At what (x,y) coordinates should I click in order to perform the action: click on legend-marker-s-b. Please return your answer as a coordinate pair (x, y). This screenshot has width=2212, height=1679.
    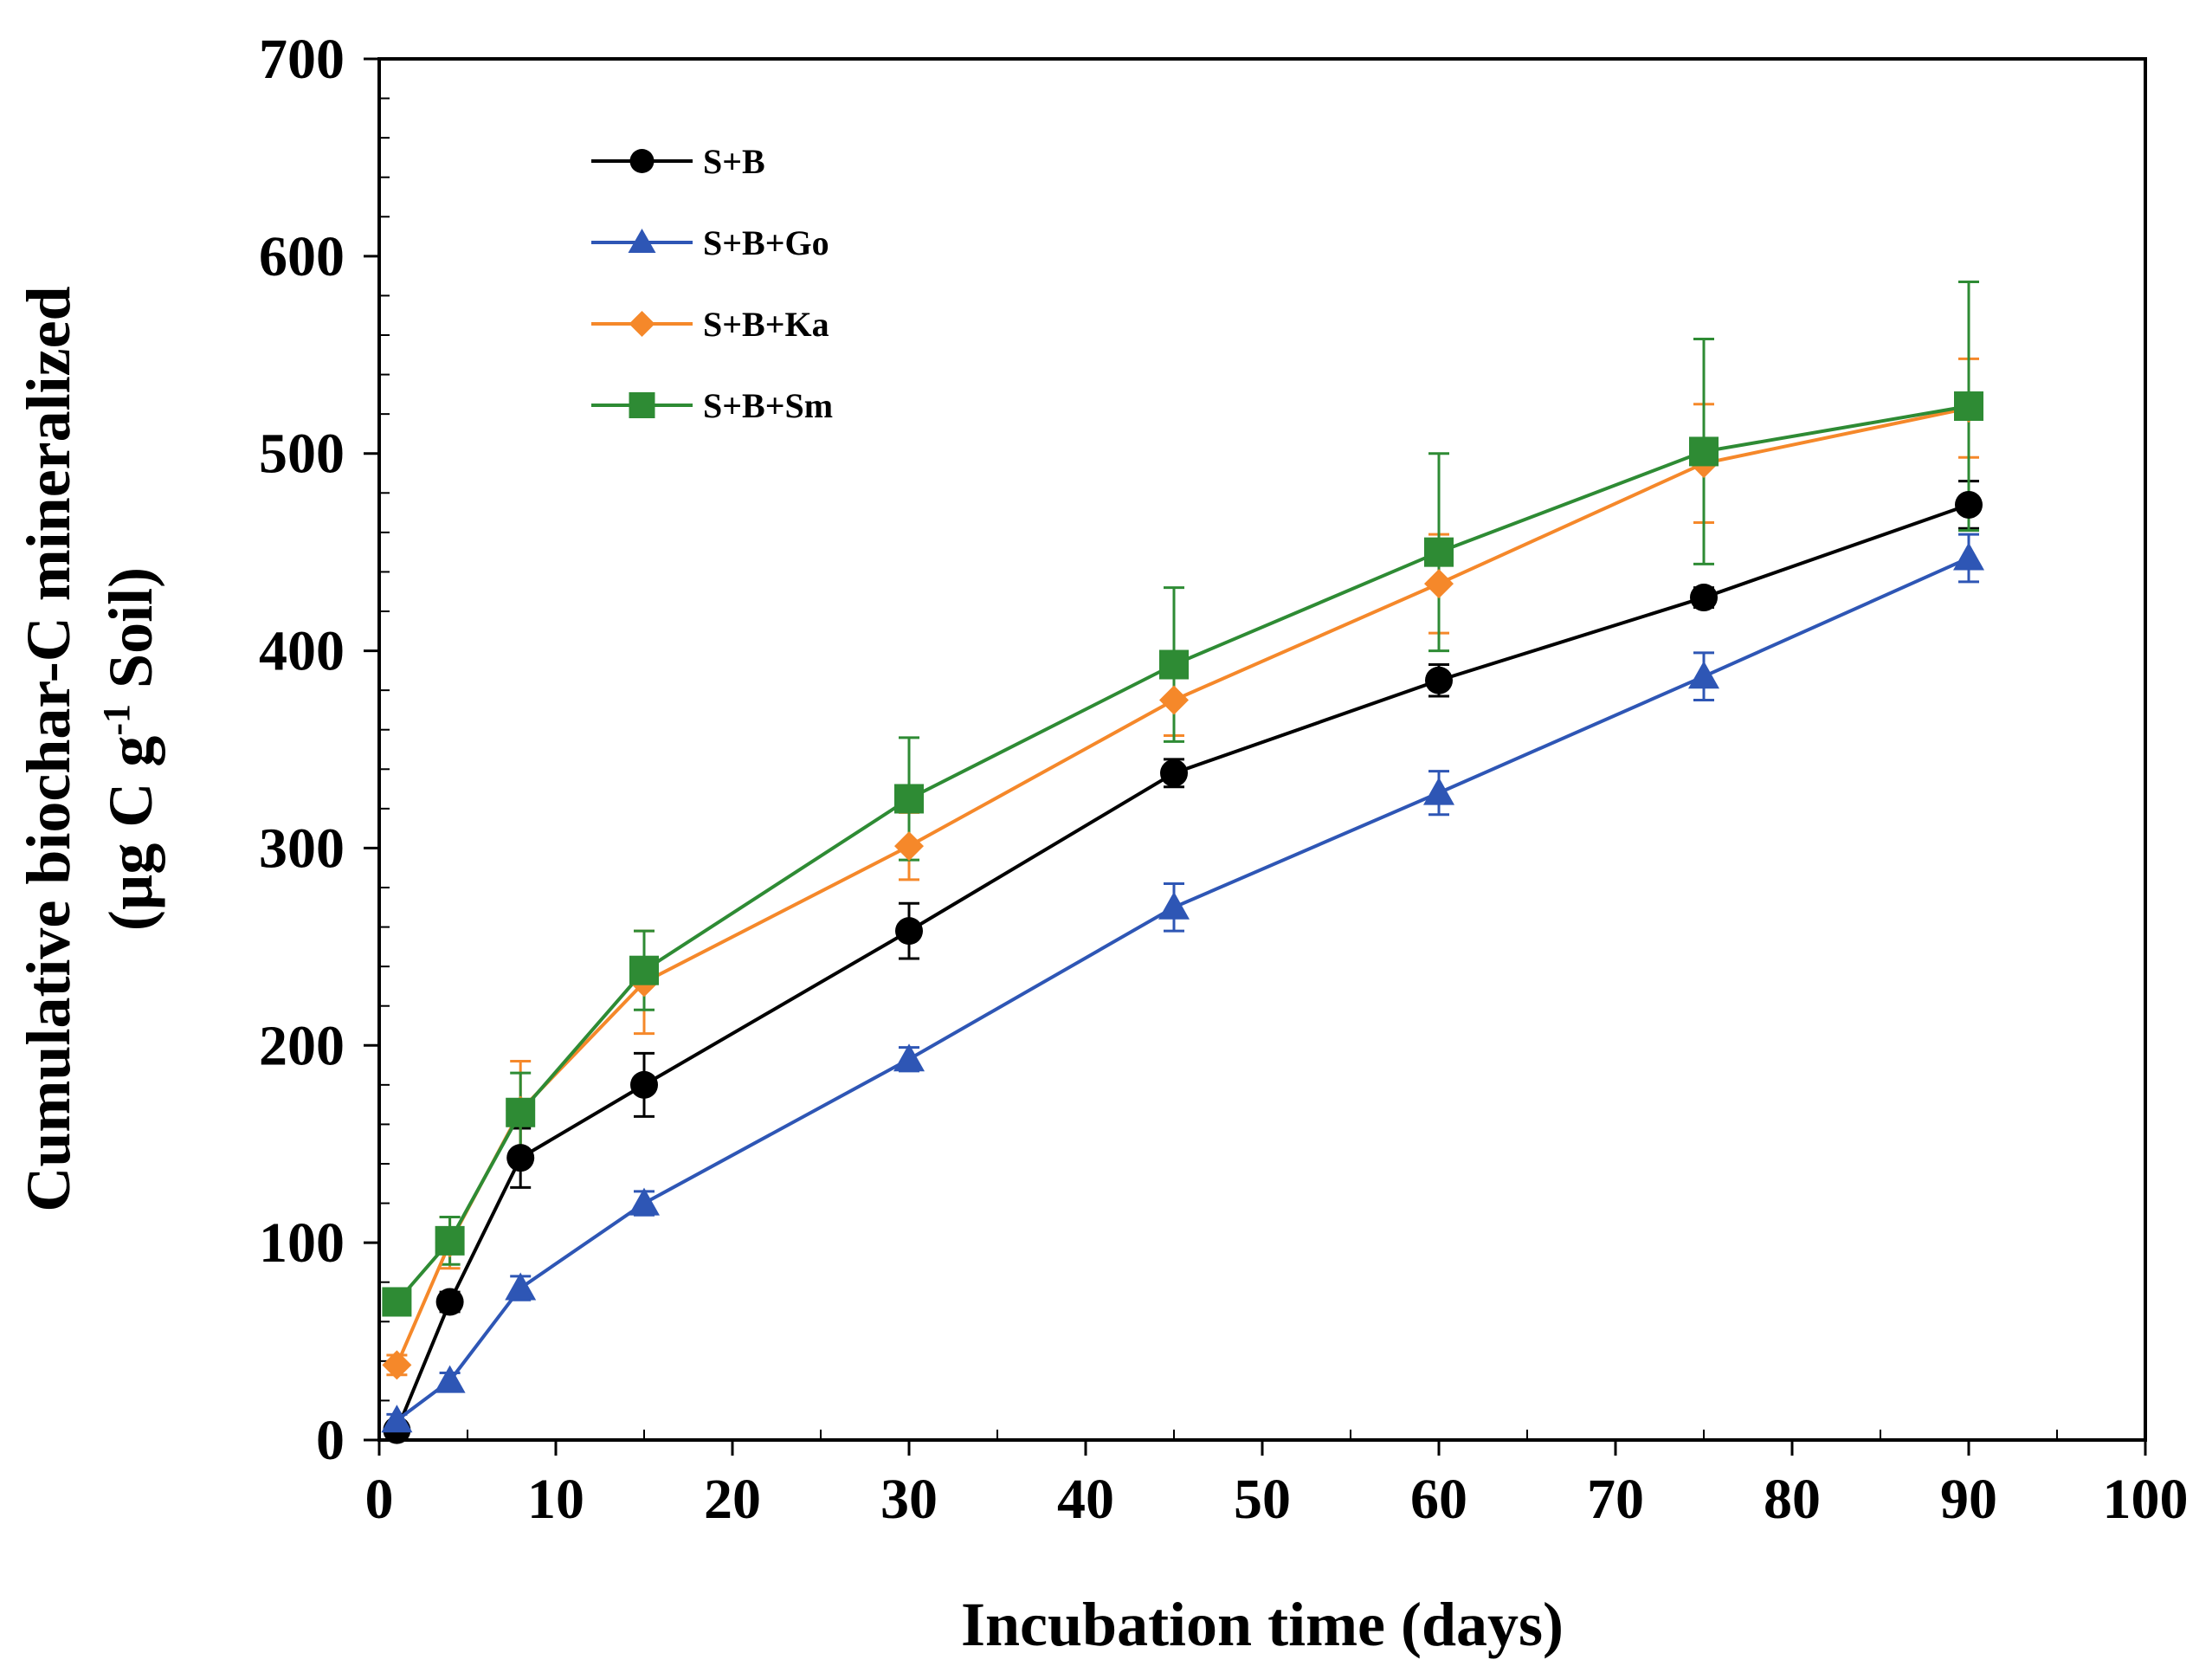
    Looking at the image, I should click on (642, 161).